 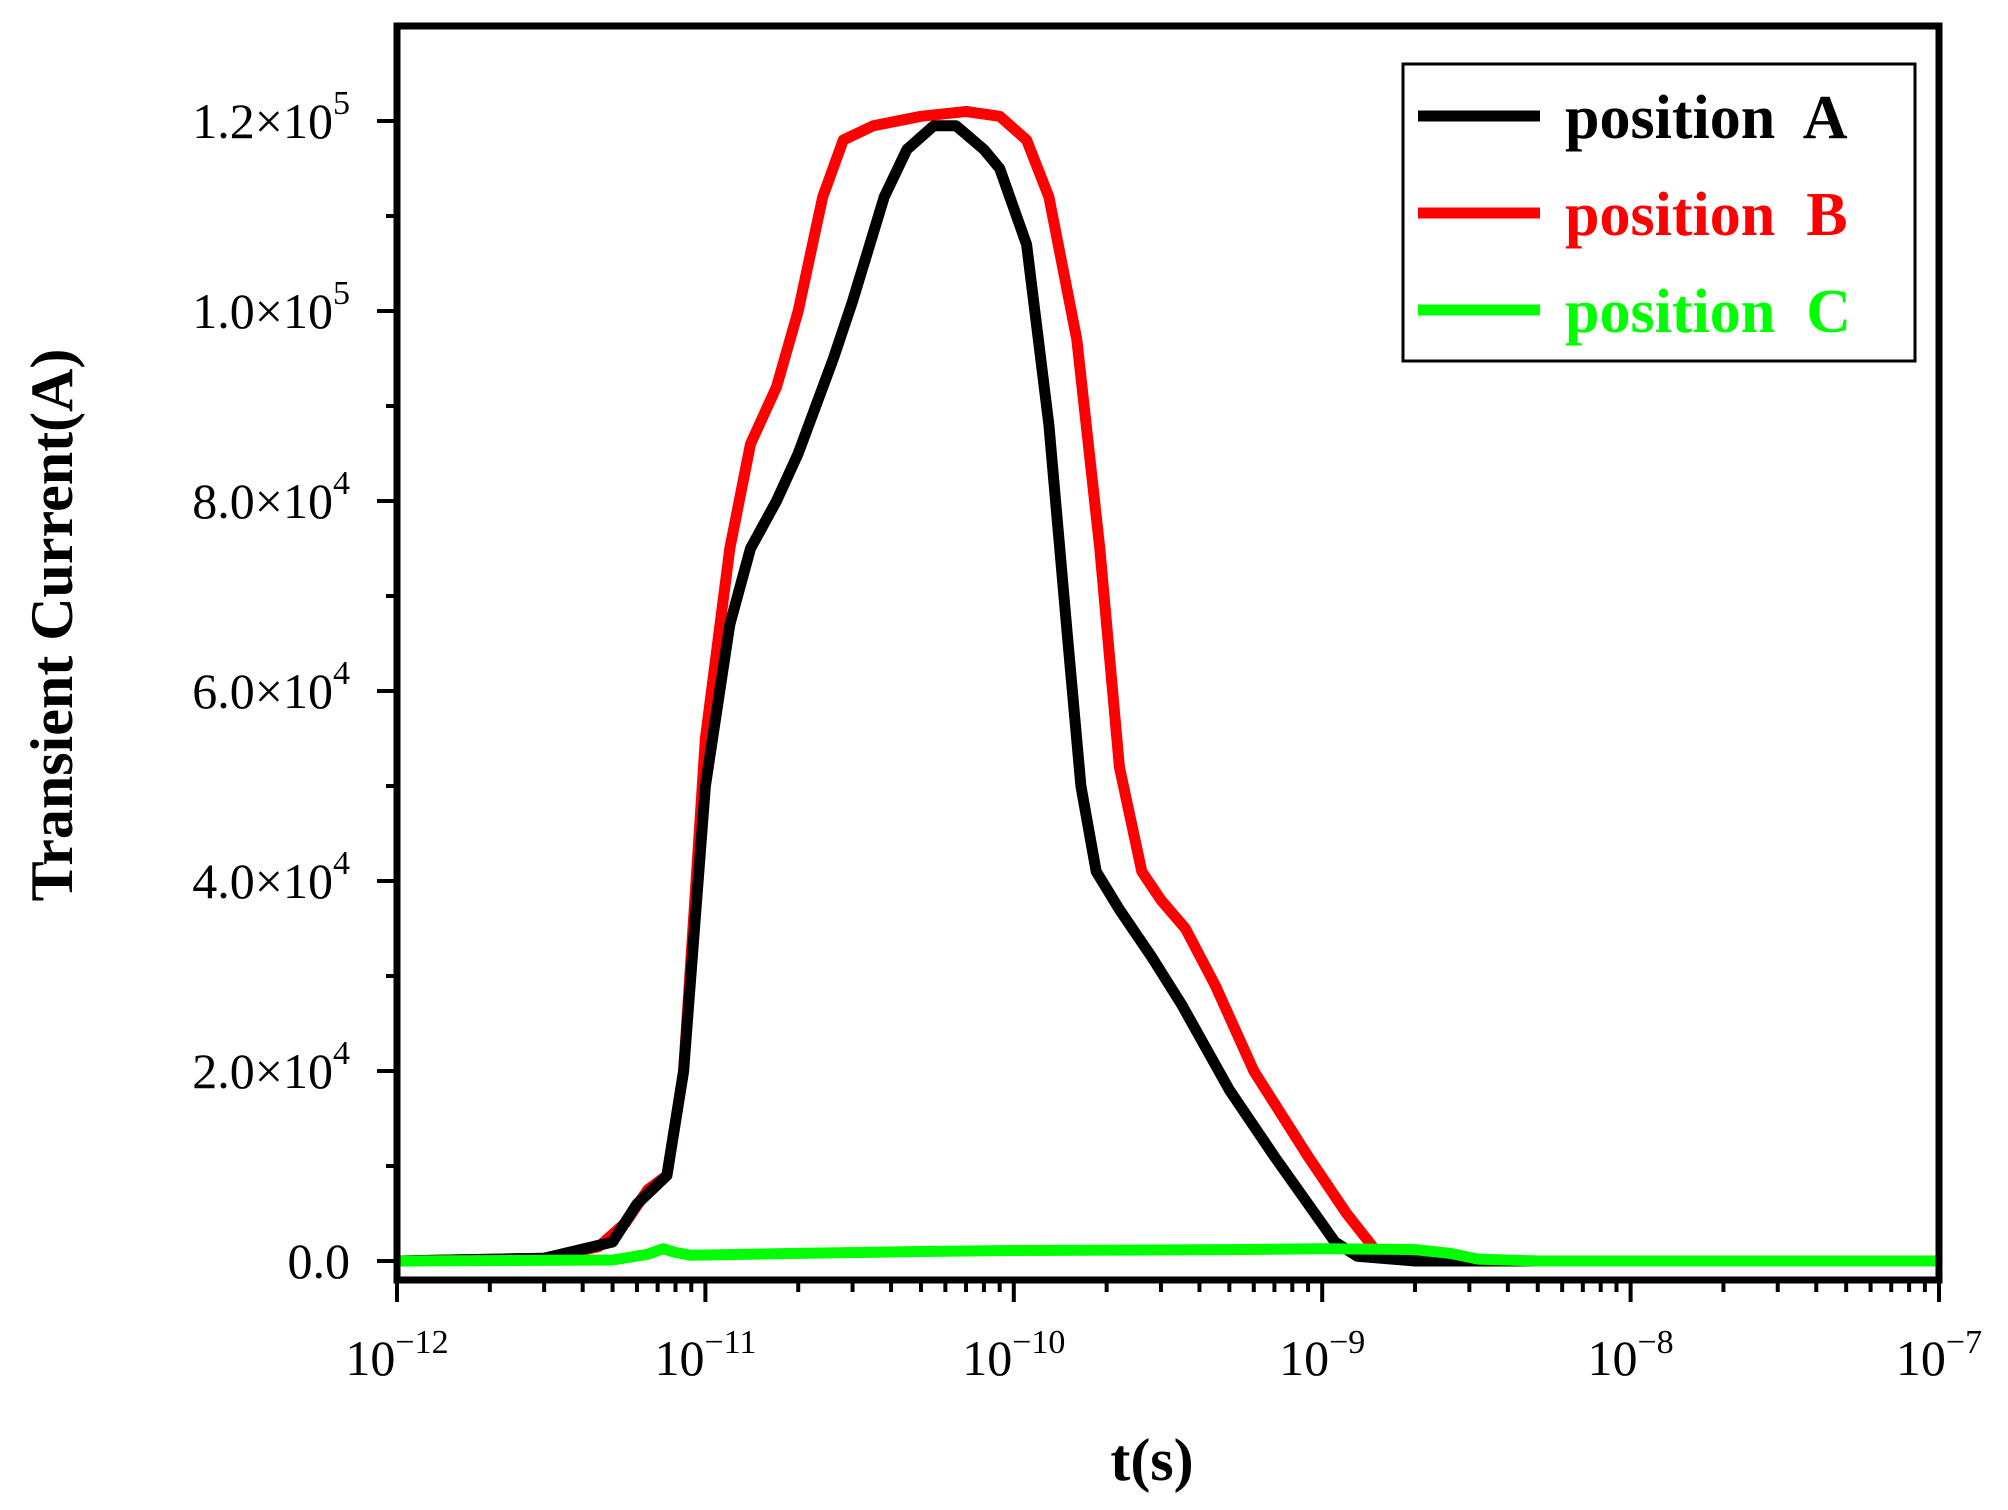 What do you see at coordinates (1151, 1460) in the screenshot?
I see `x-axis-title: t(s)` at bounding box center [1151, 1460].